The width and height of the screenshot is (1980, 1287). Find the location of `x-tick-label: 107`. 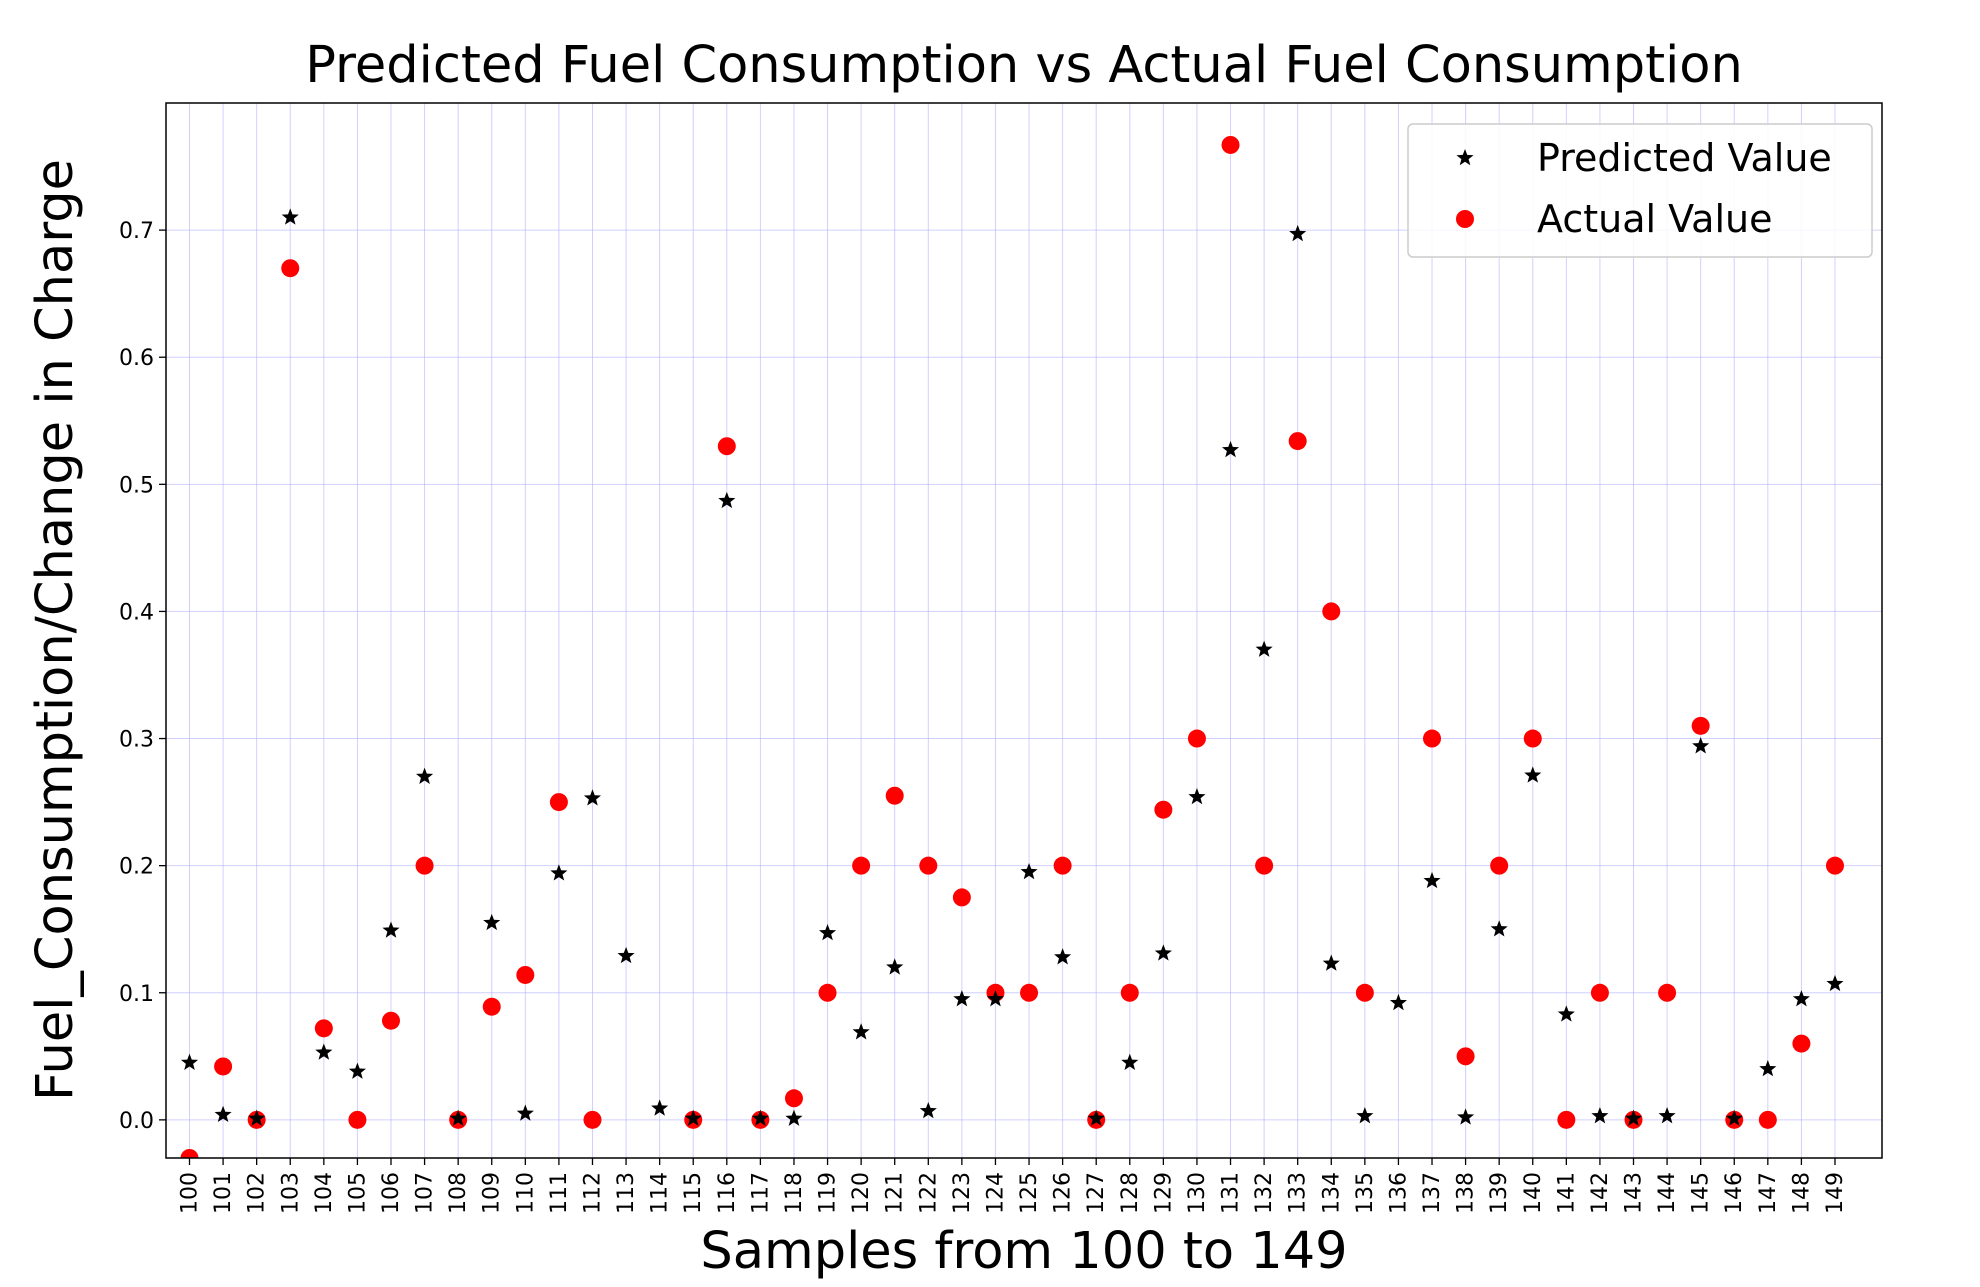

x-tick-label: 107 is located at coordinates (425, 1193).